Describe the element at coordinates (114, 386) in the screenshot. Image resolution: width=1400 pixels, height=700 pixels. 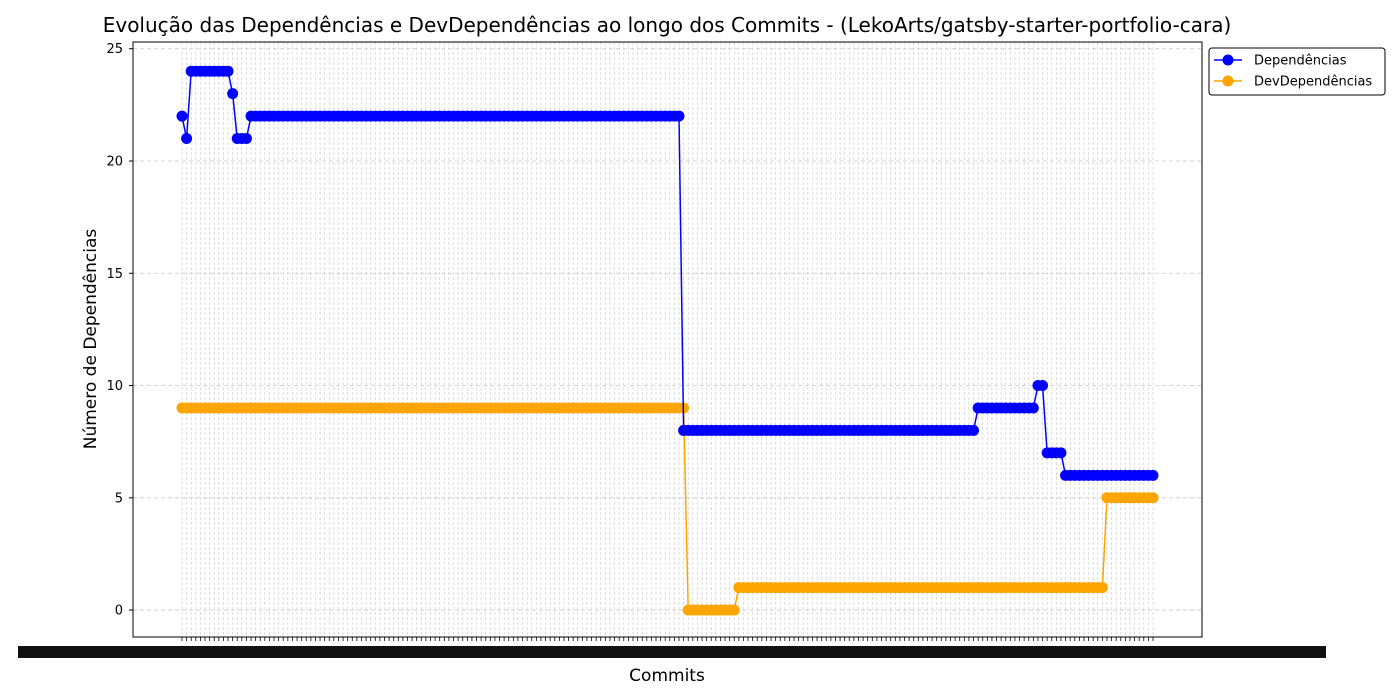
I see `y-tick-label: 10` at that location.